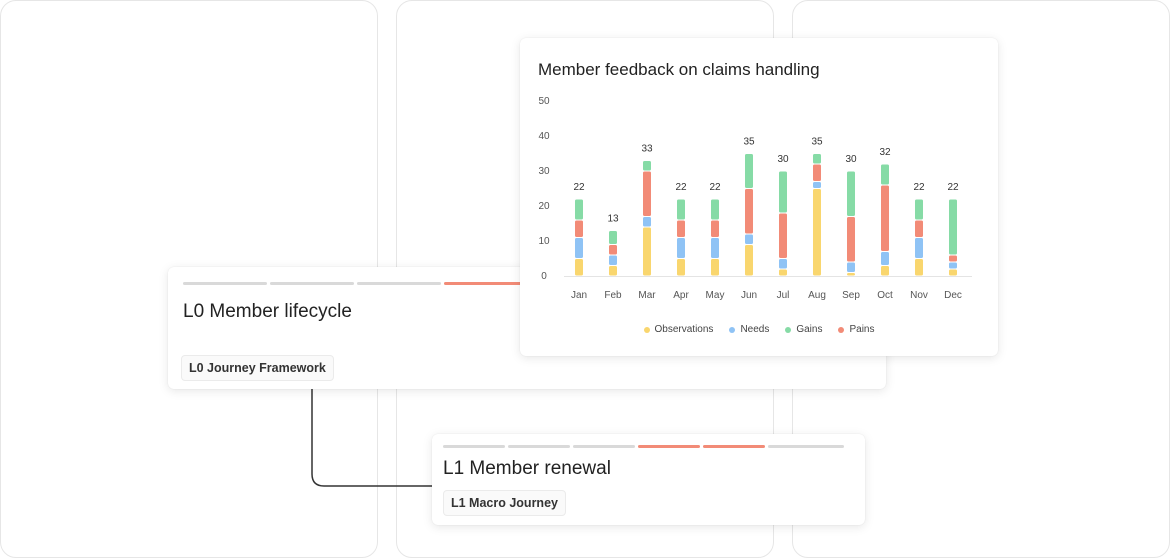  Describe the element at coordinates (646, 329) in the screenshot. I see `legend-dot-observations` at that location.